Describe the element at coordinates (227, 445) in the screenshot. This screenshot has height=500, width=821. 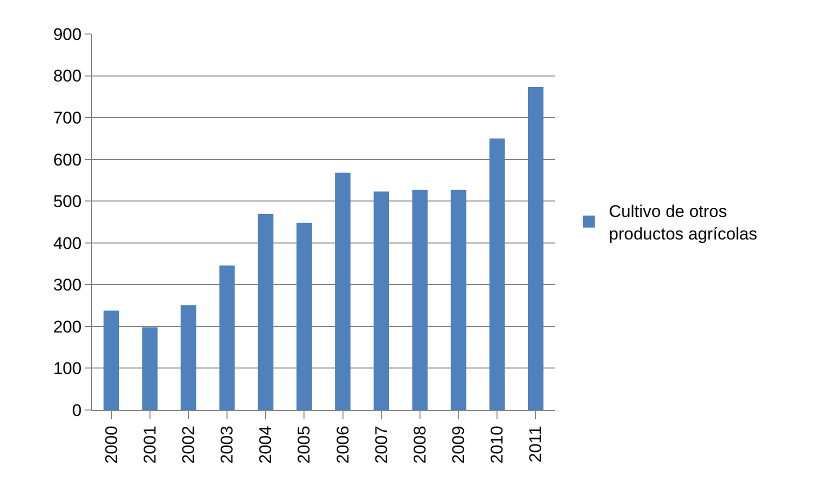
I see `x-tick-label: 2003` at that location.